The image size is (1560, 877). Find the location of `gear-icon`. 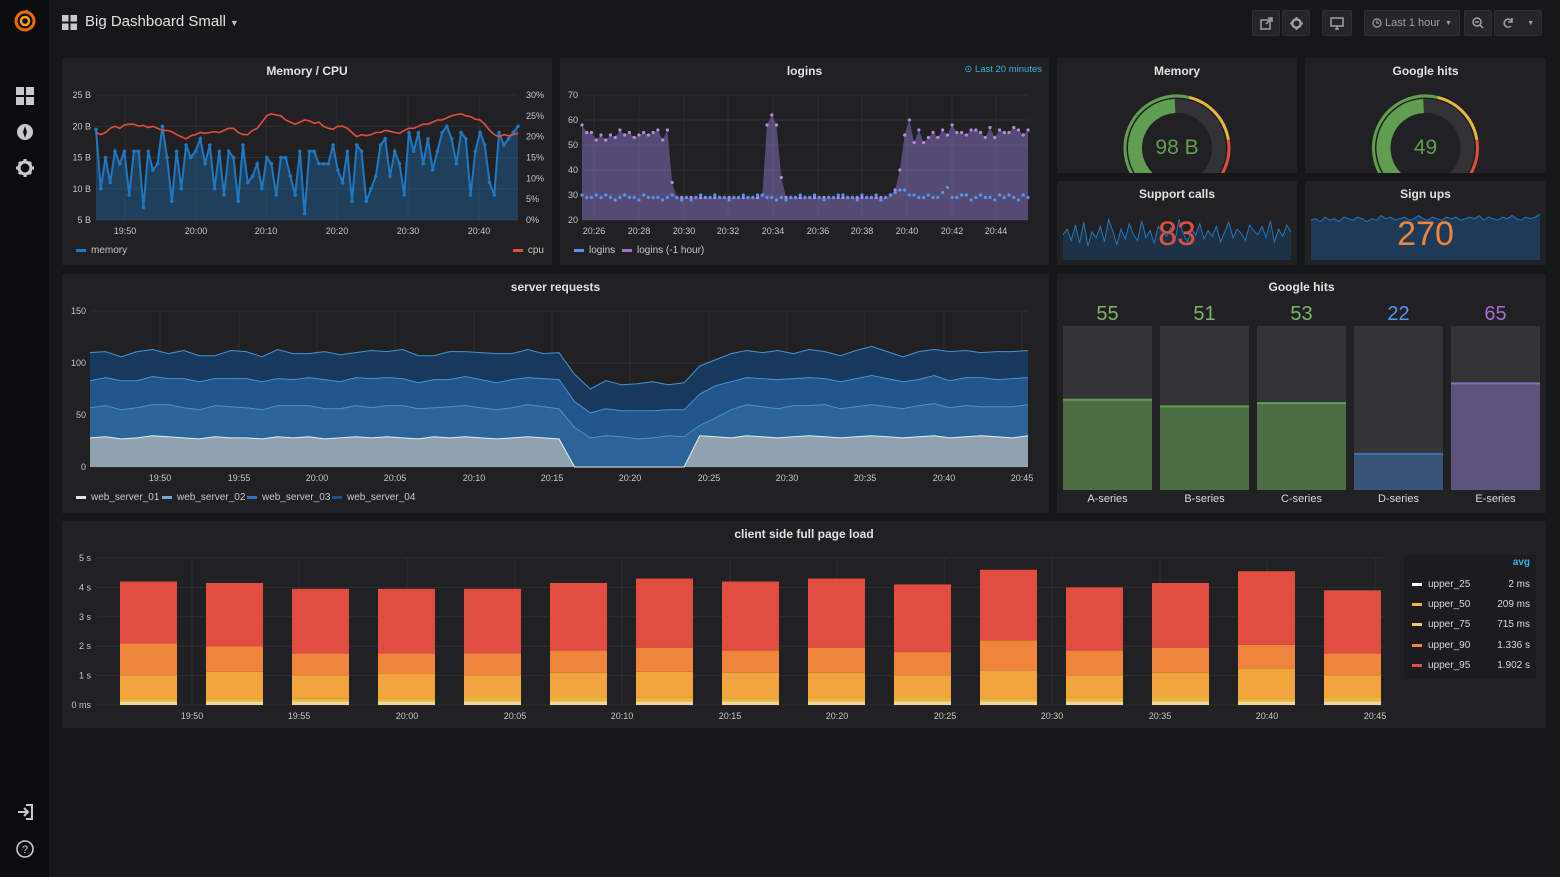

gear-icon is located at coordinates (25, 168).